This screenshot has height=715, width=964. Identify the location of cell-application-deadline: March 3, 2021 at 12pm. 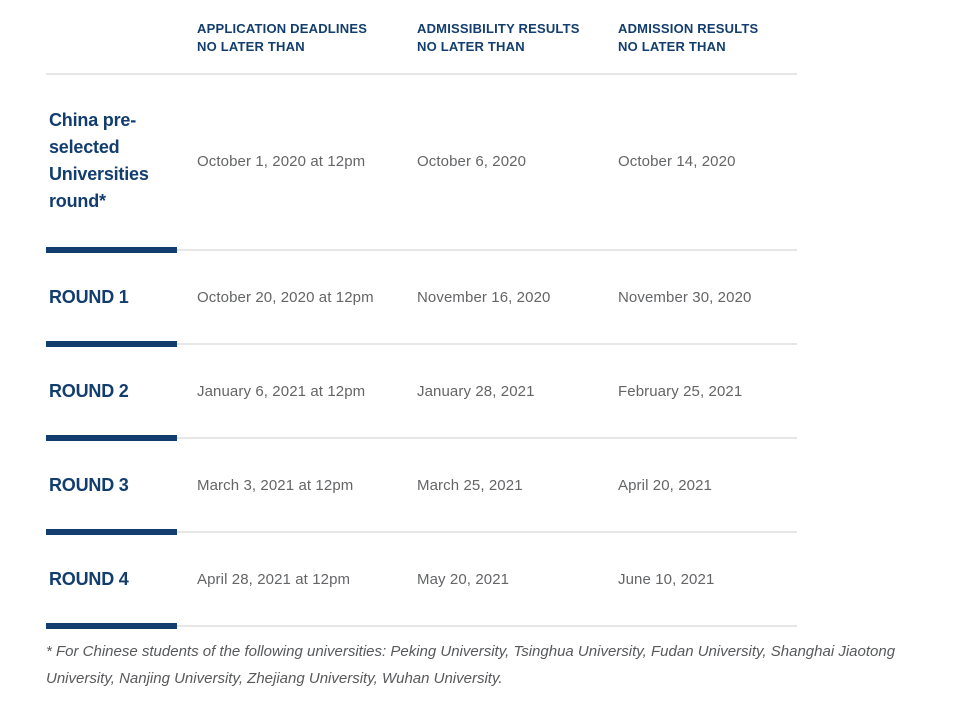
(275, 485).